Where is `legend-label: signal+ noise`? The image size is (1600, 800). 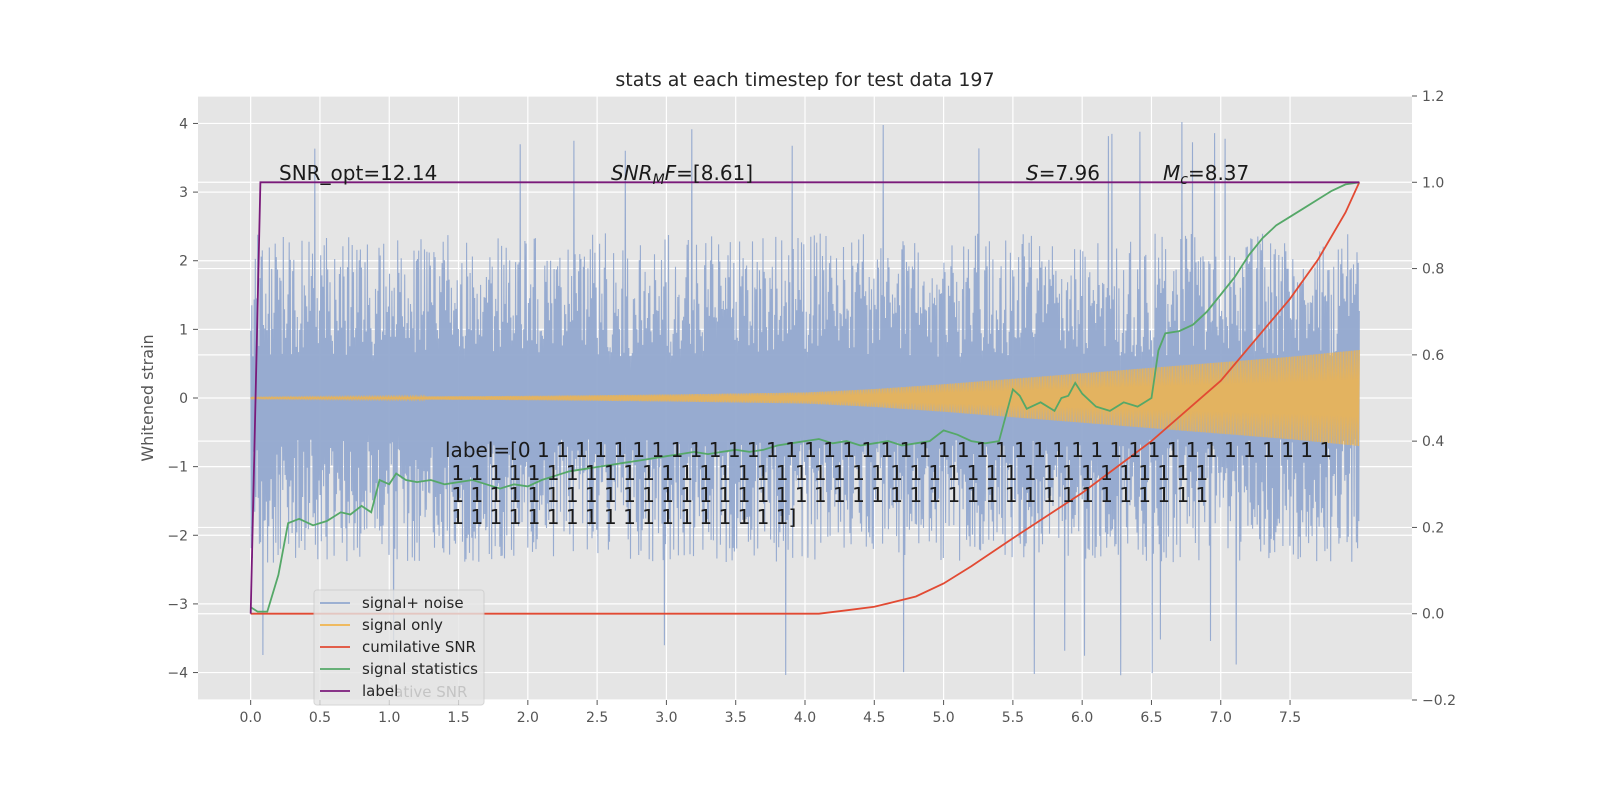 legend-label: signal+ noise is located at coordinates (413, 603).